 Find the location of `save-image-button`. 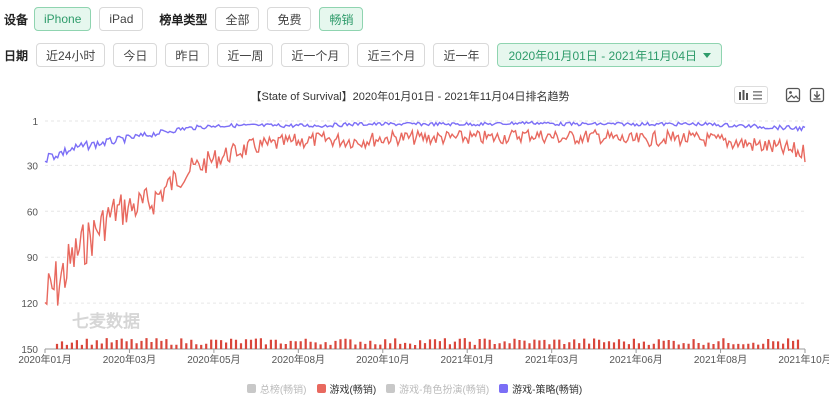

save-image-button is located at coordinates (793, 95).